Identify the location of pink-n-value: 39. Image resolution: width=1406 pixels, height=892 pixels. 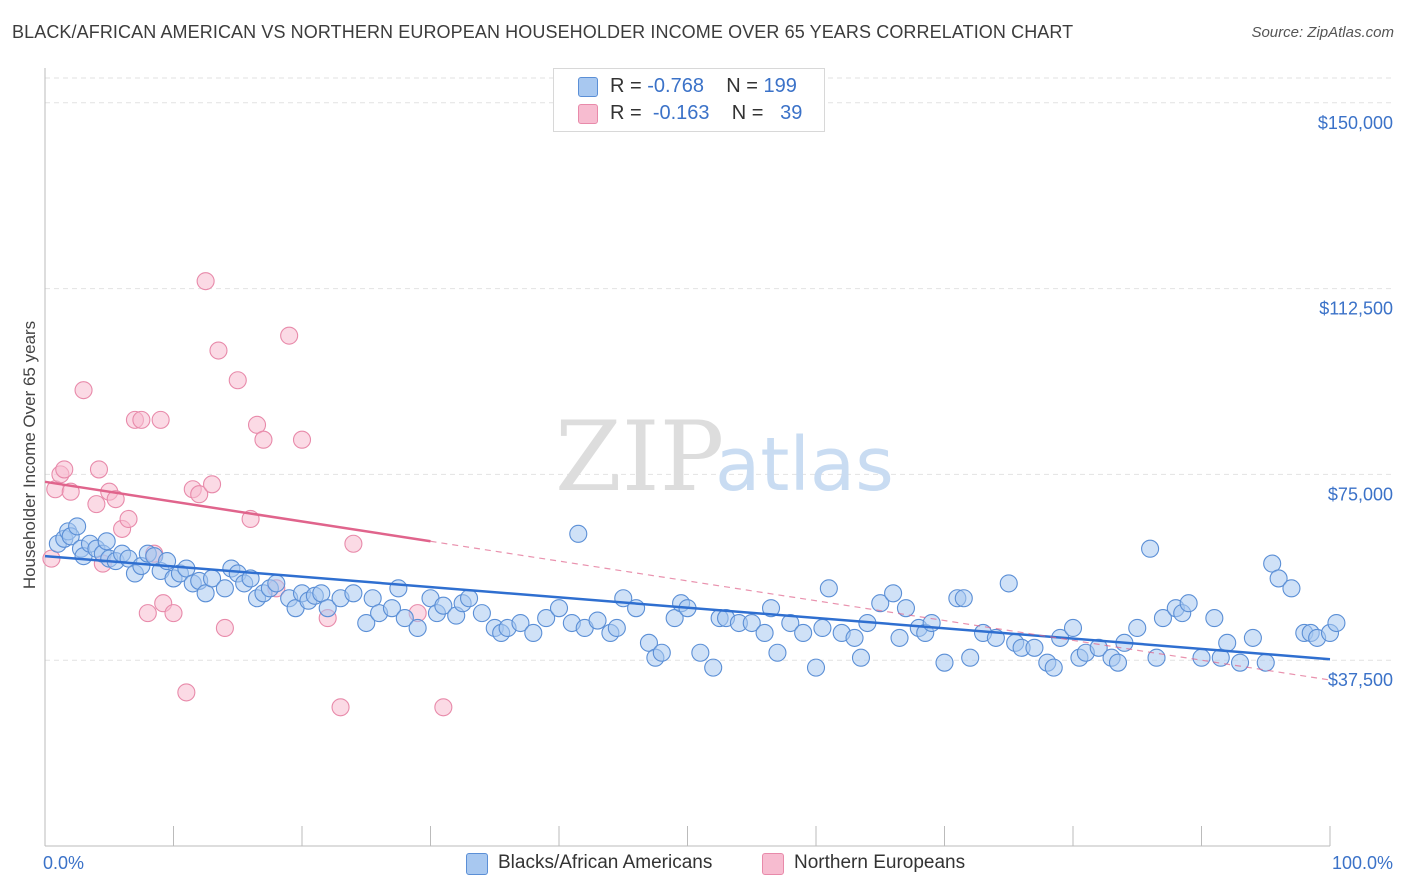
(791, 113).